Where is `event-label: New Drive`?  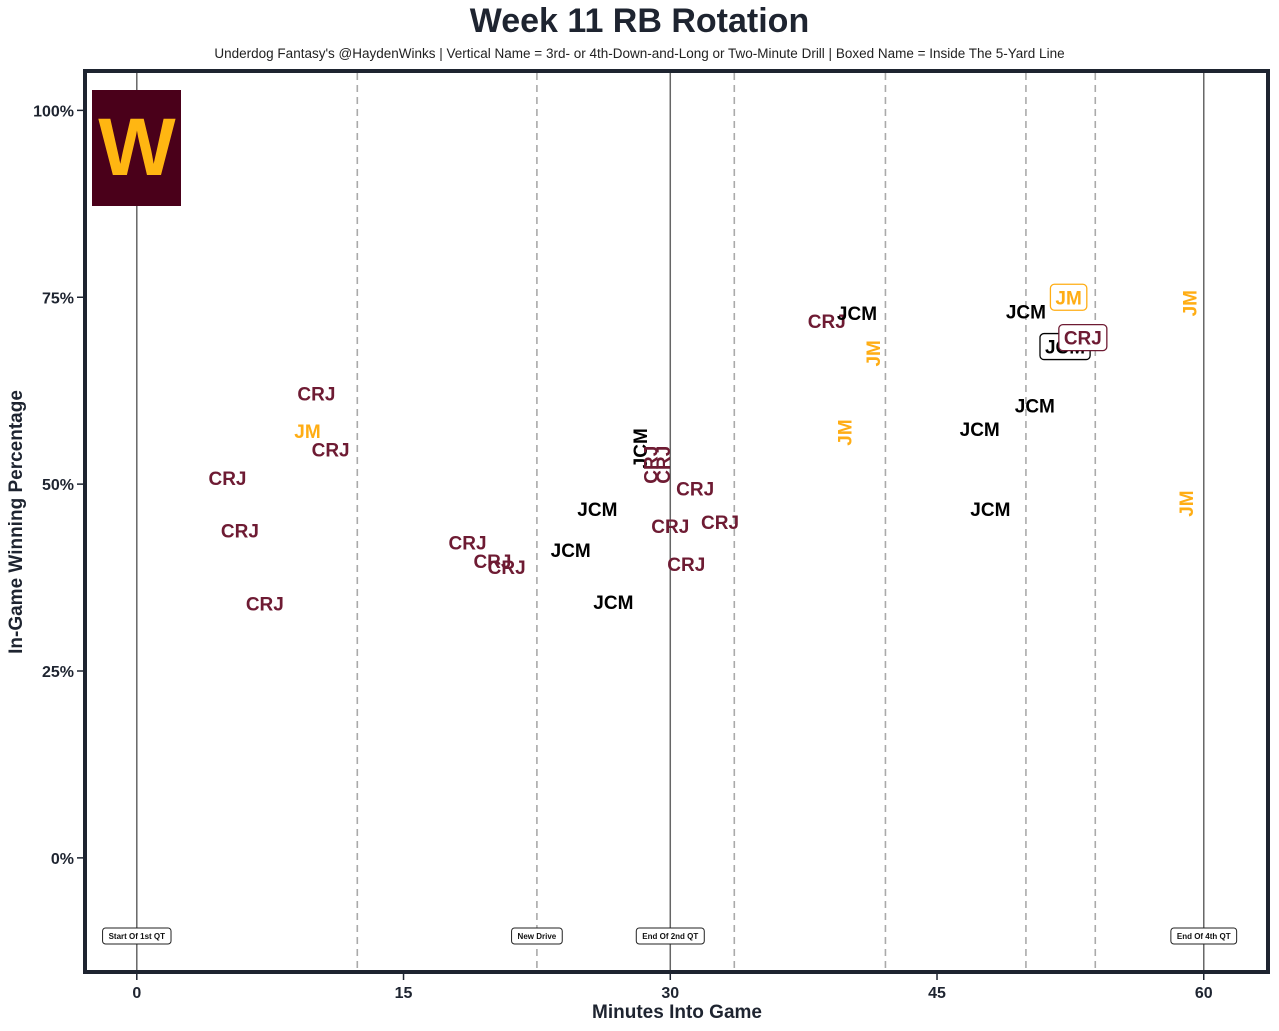 event-label: New Drive is located at coordinates (537, 936).